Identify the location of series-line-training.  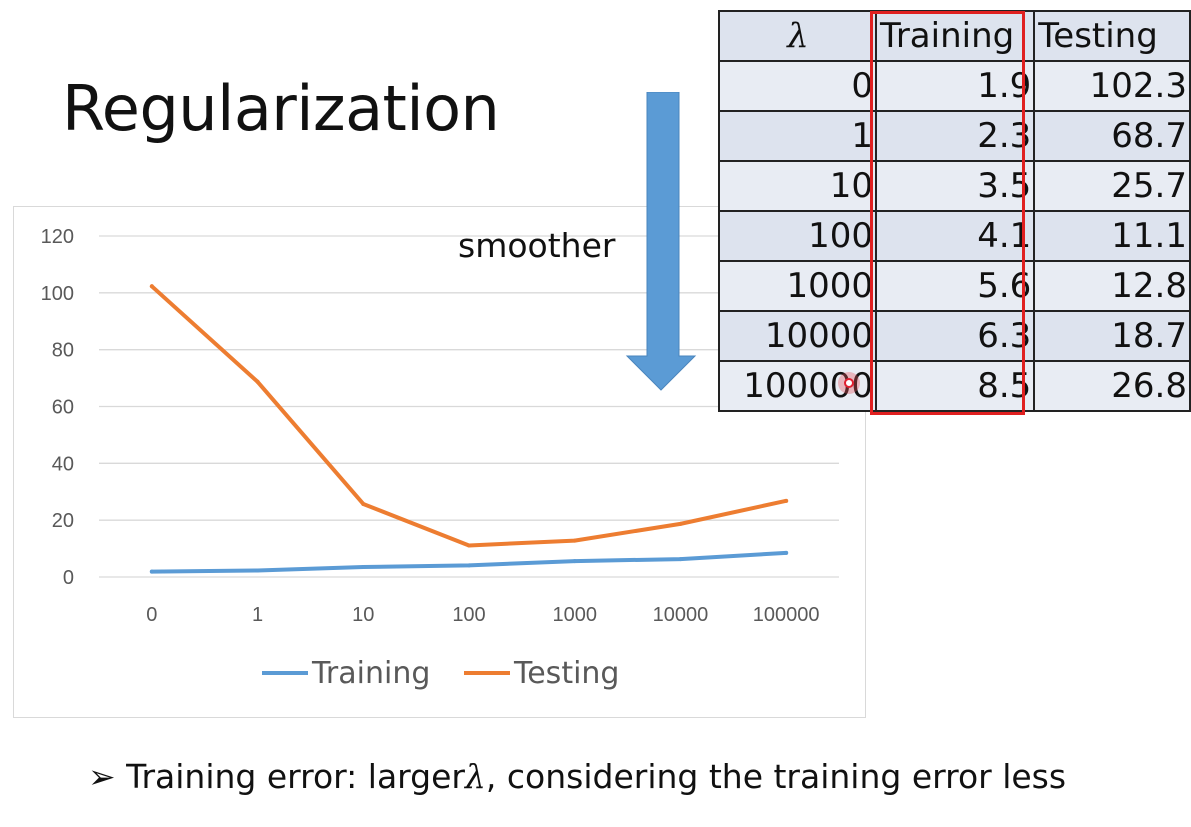
(469, 562).